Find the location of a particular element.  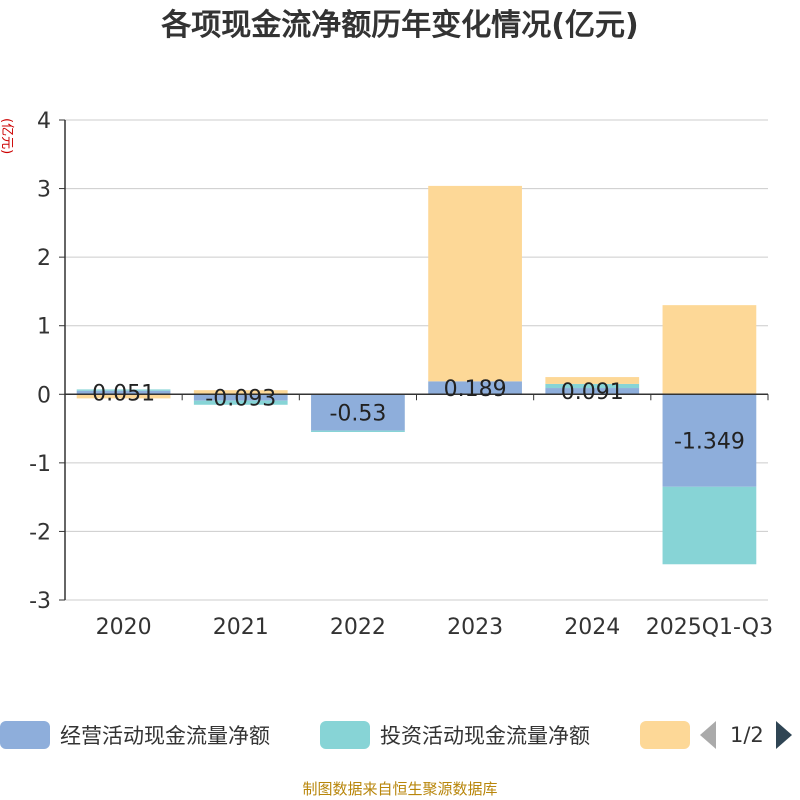

data-label: -1.349 is located at coordinates (709, 442).